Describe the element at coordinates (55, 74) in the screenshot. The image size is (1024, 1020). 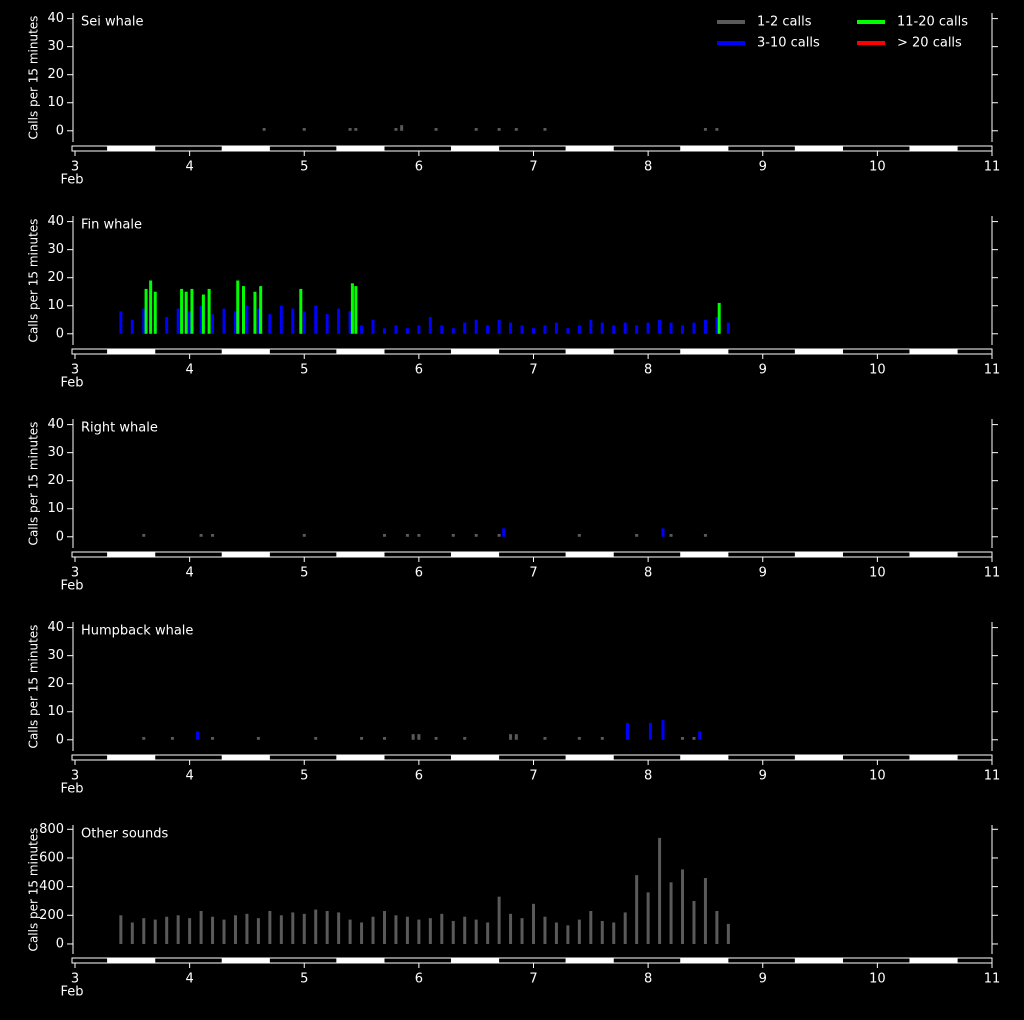
I see `y-tick-label: 20` at that location.